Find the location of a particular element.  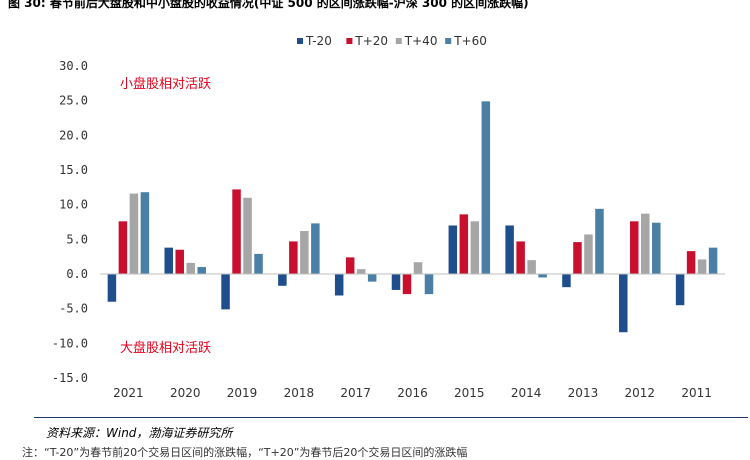

bar-tplus60-2021 is located at coordinates (145, 233).